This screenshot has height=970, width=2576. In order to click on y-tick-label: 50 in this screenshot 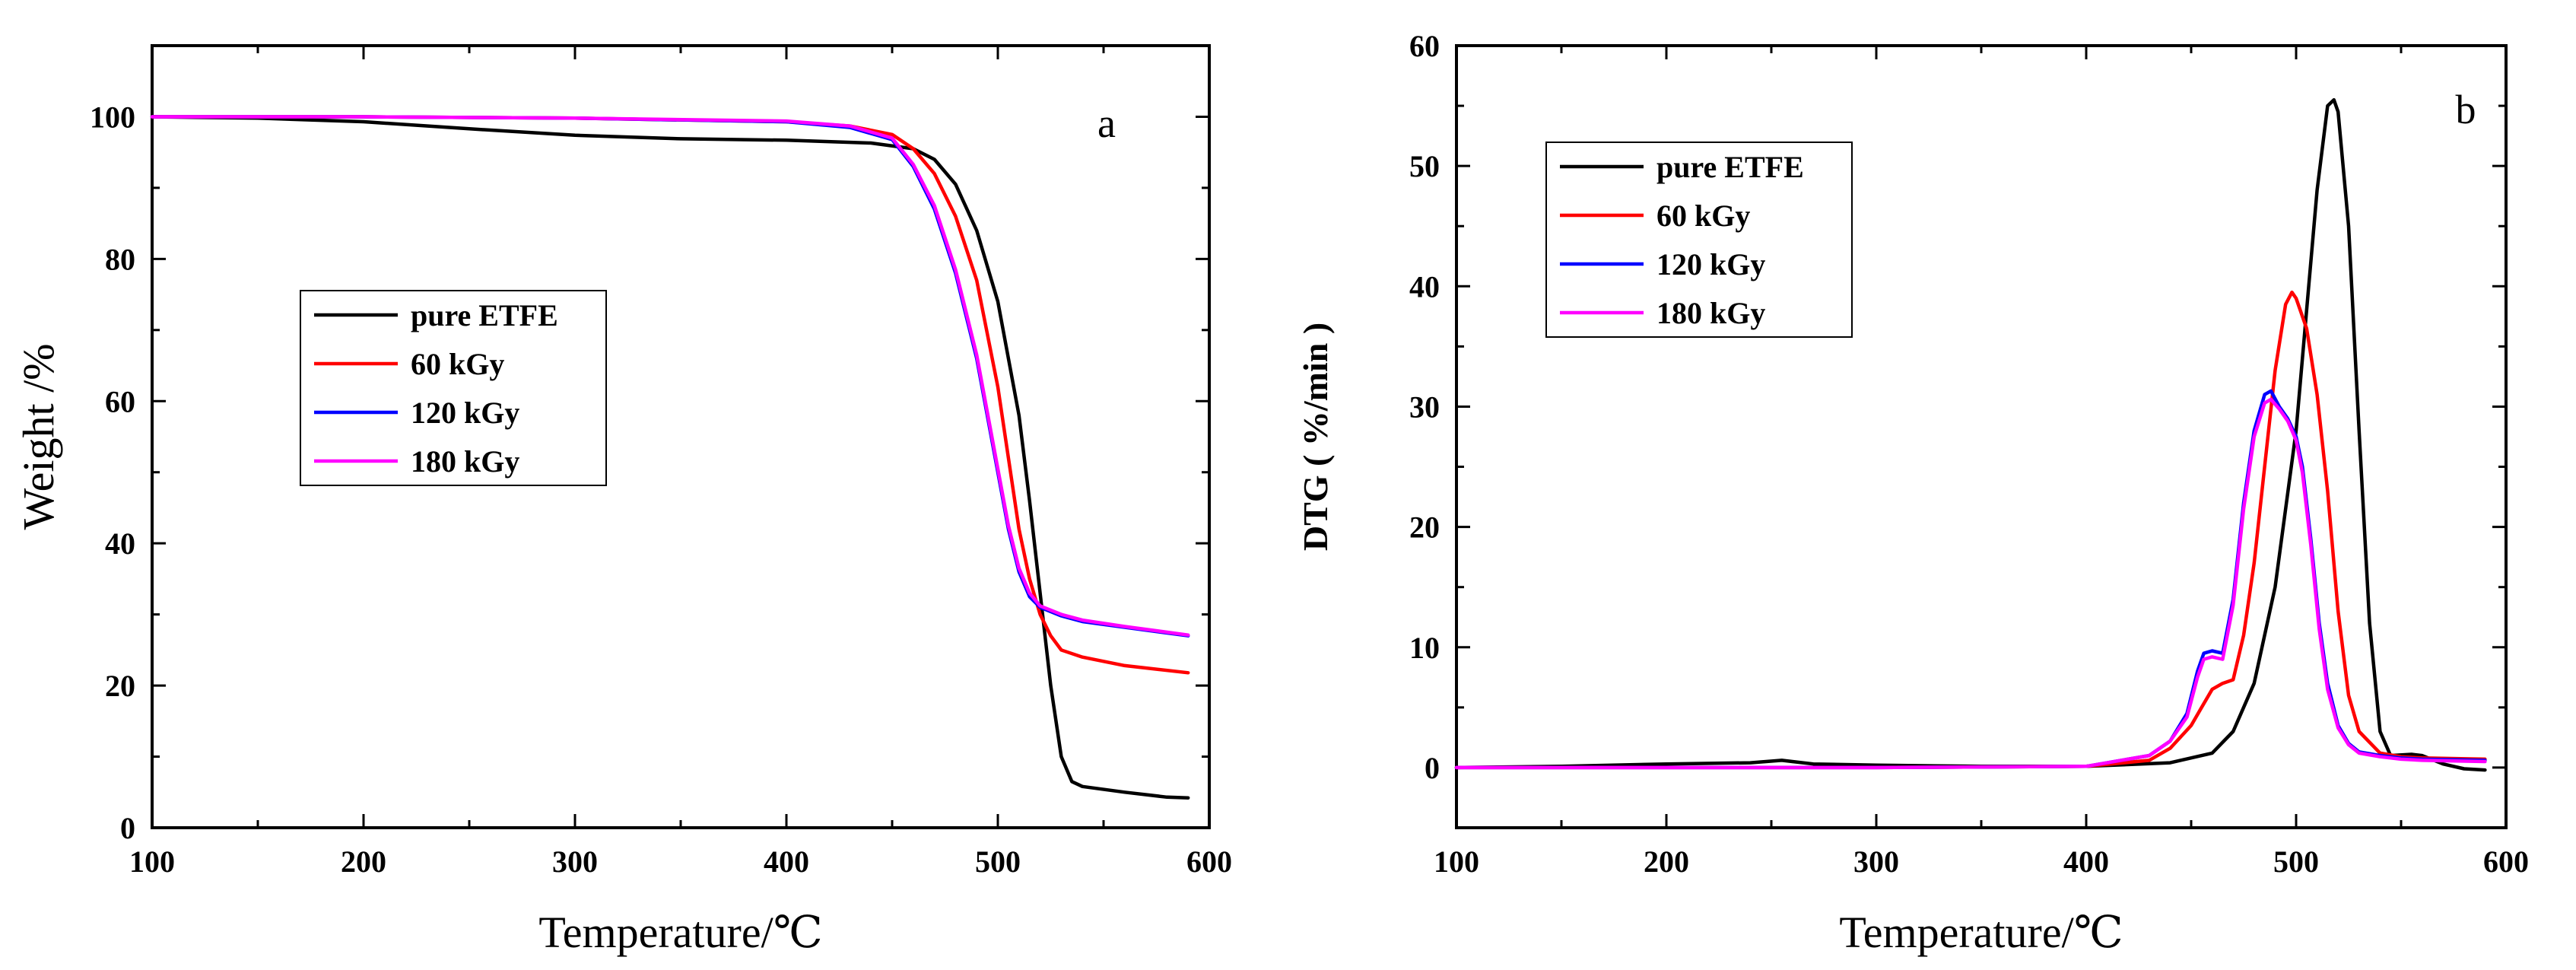, I will do `click(1424, 166)`.